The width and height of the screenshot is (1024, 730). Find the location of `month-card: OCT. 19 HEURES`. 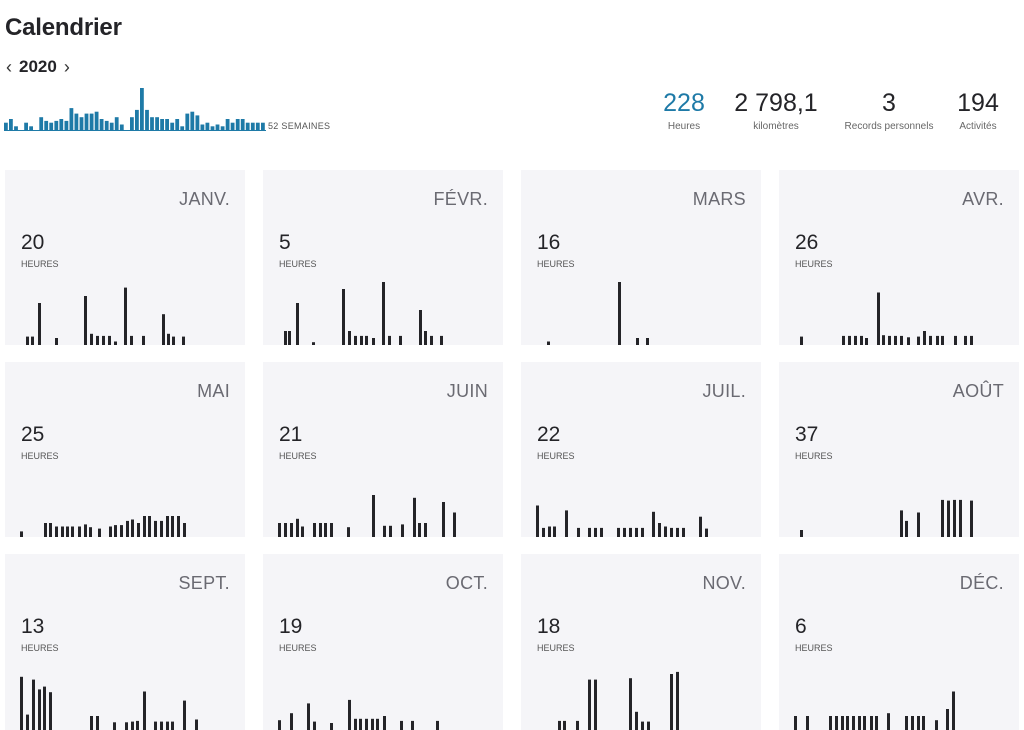

month-card: OCT. 19 HEURES is located at coordinates (383, 642).